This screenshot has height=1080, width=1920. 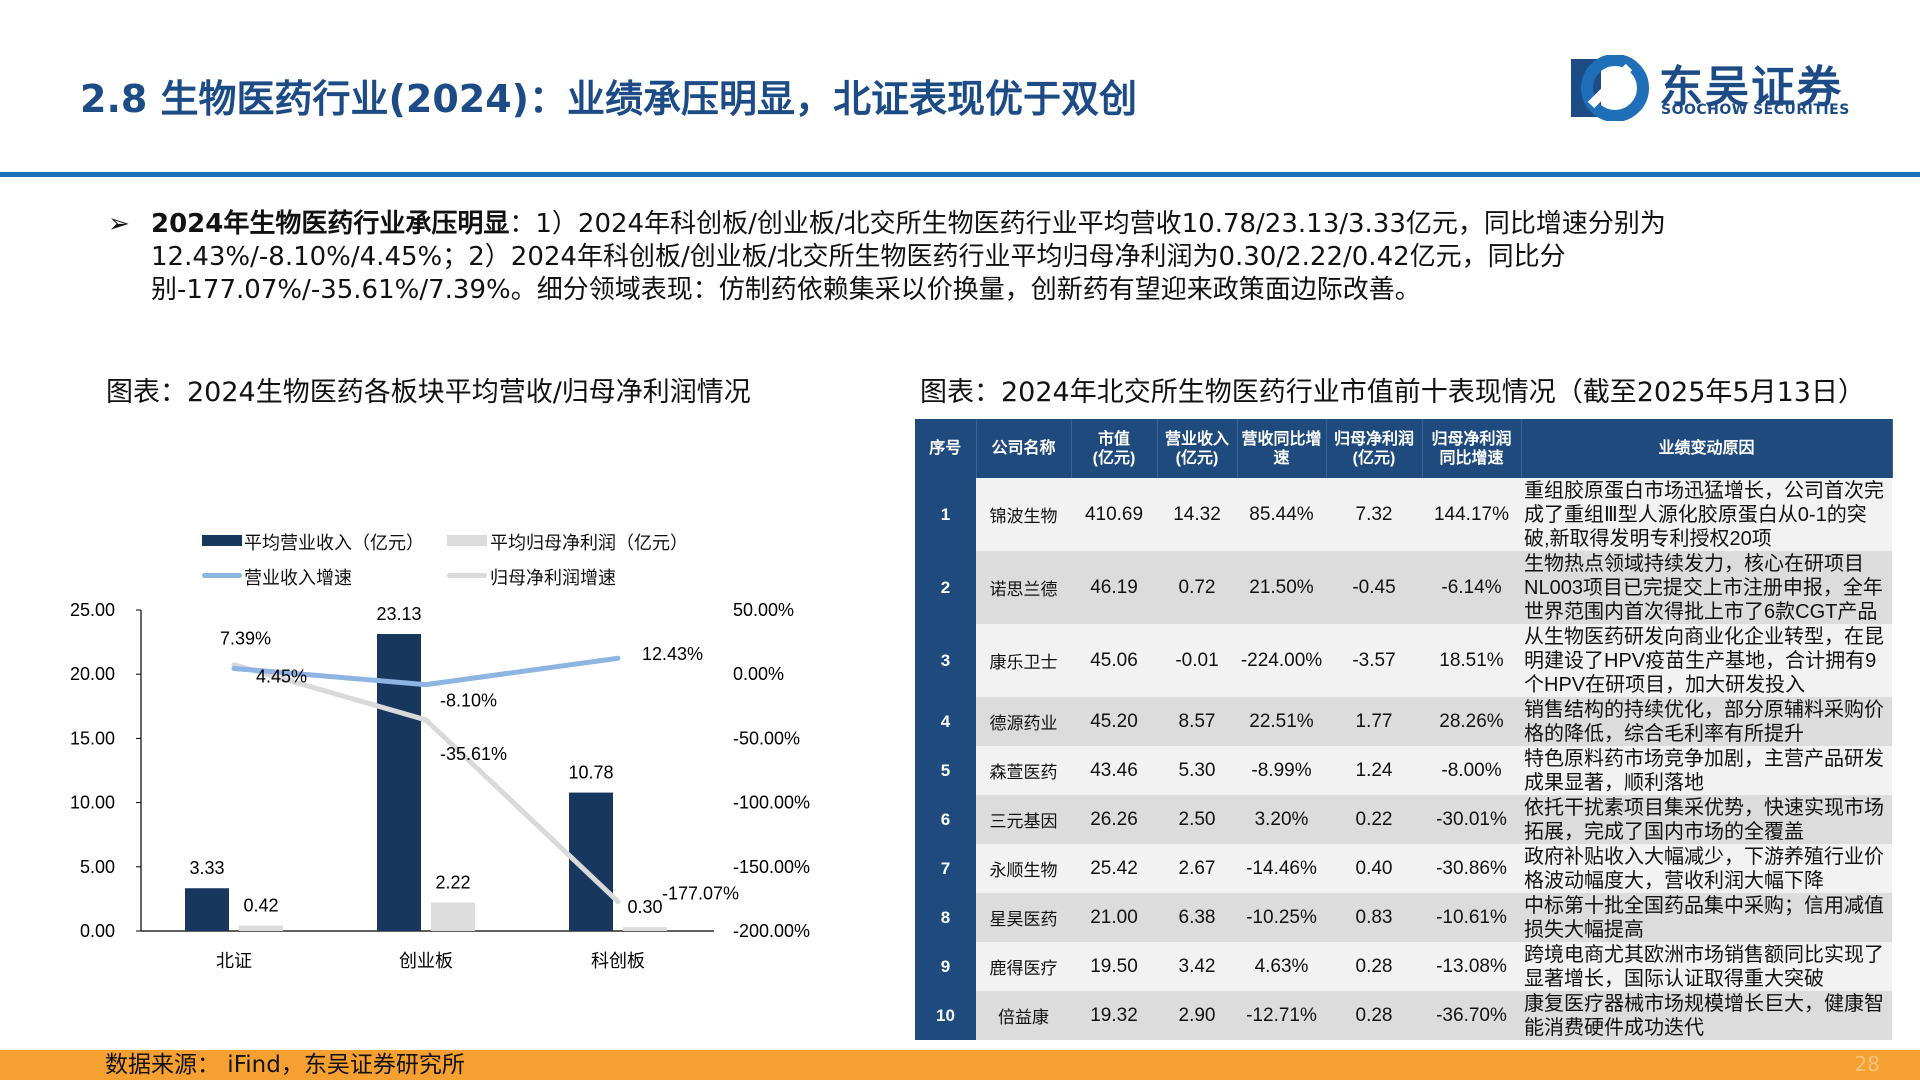 I want to click on logo-text-en: SOOCHOW SECURITIES, so click(x=1755, y=110).